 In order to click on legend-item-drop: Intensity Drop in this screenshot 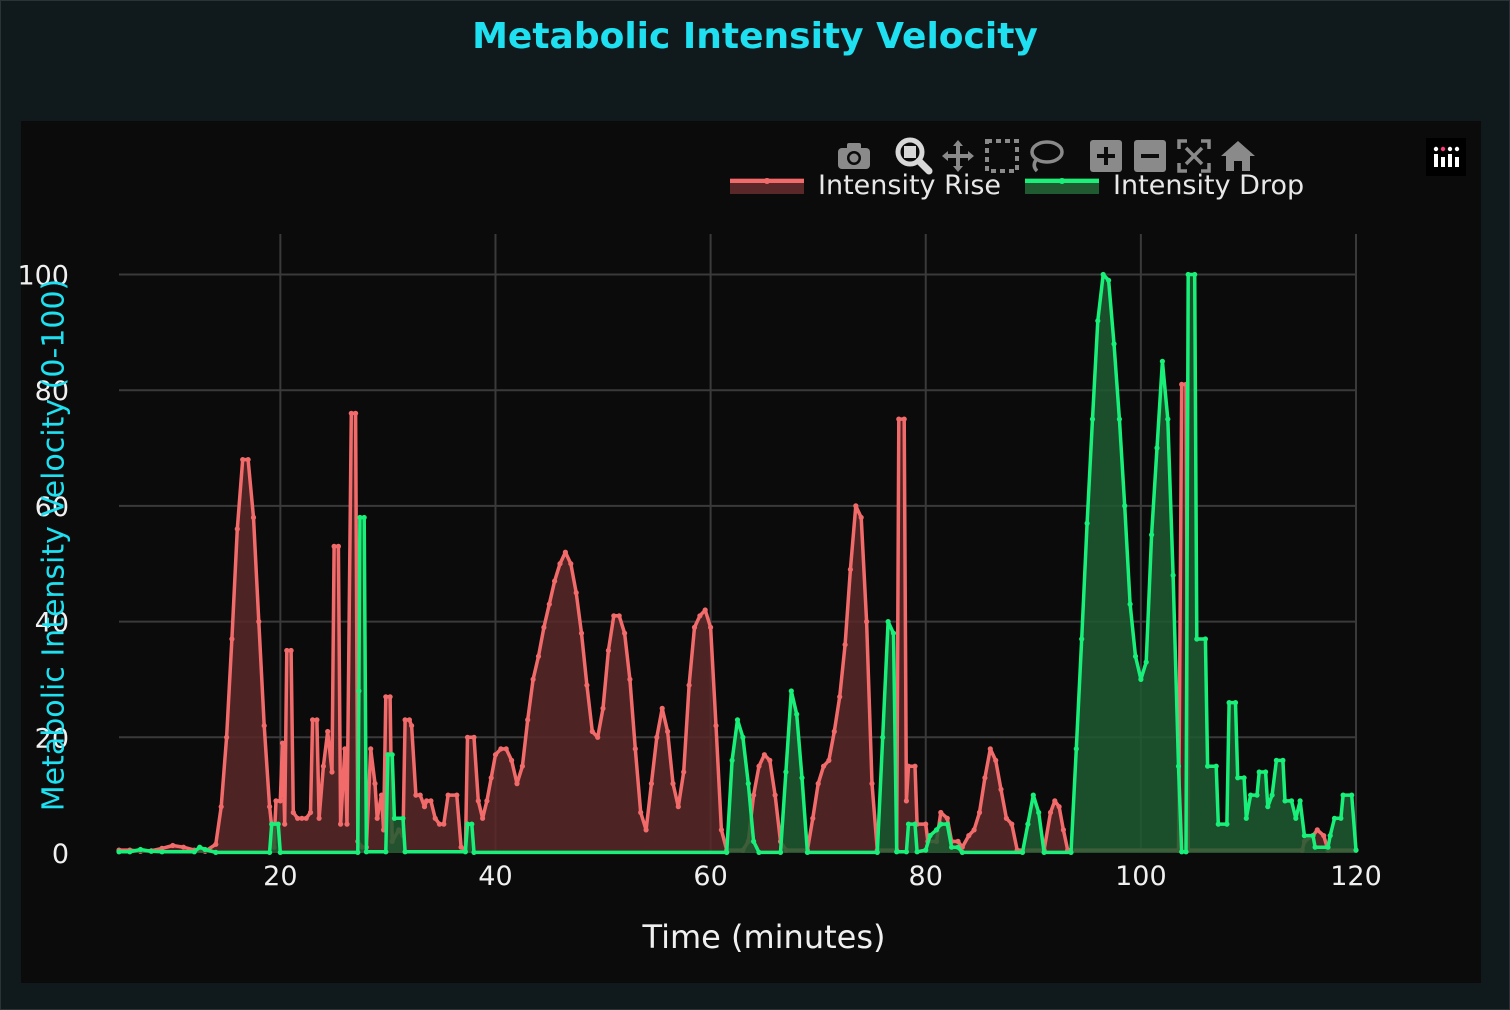, I will do `click(1164, 185)`.